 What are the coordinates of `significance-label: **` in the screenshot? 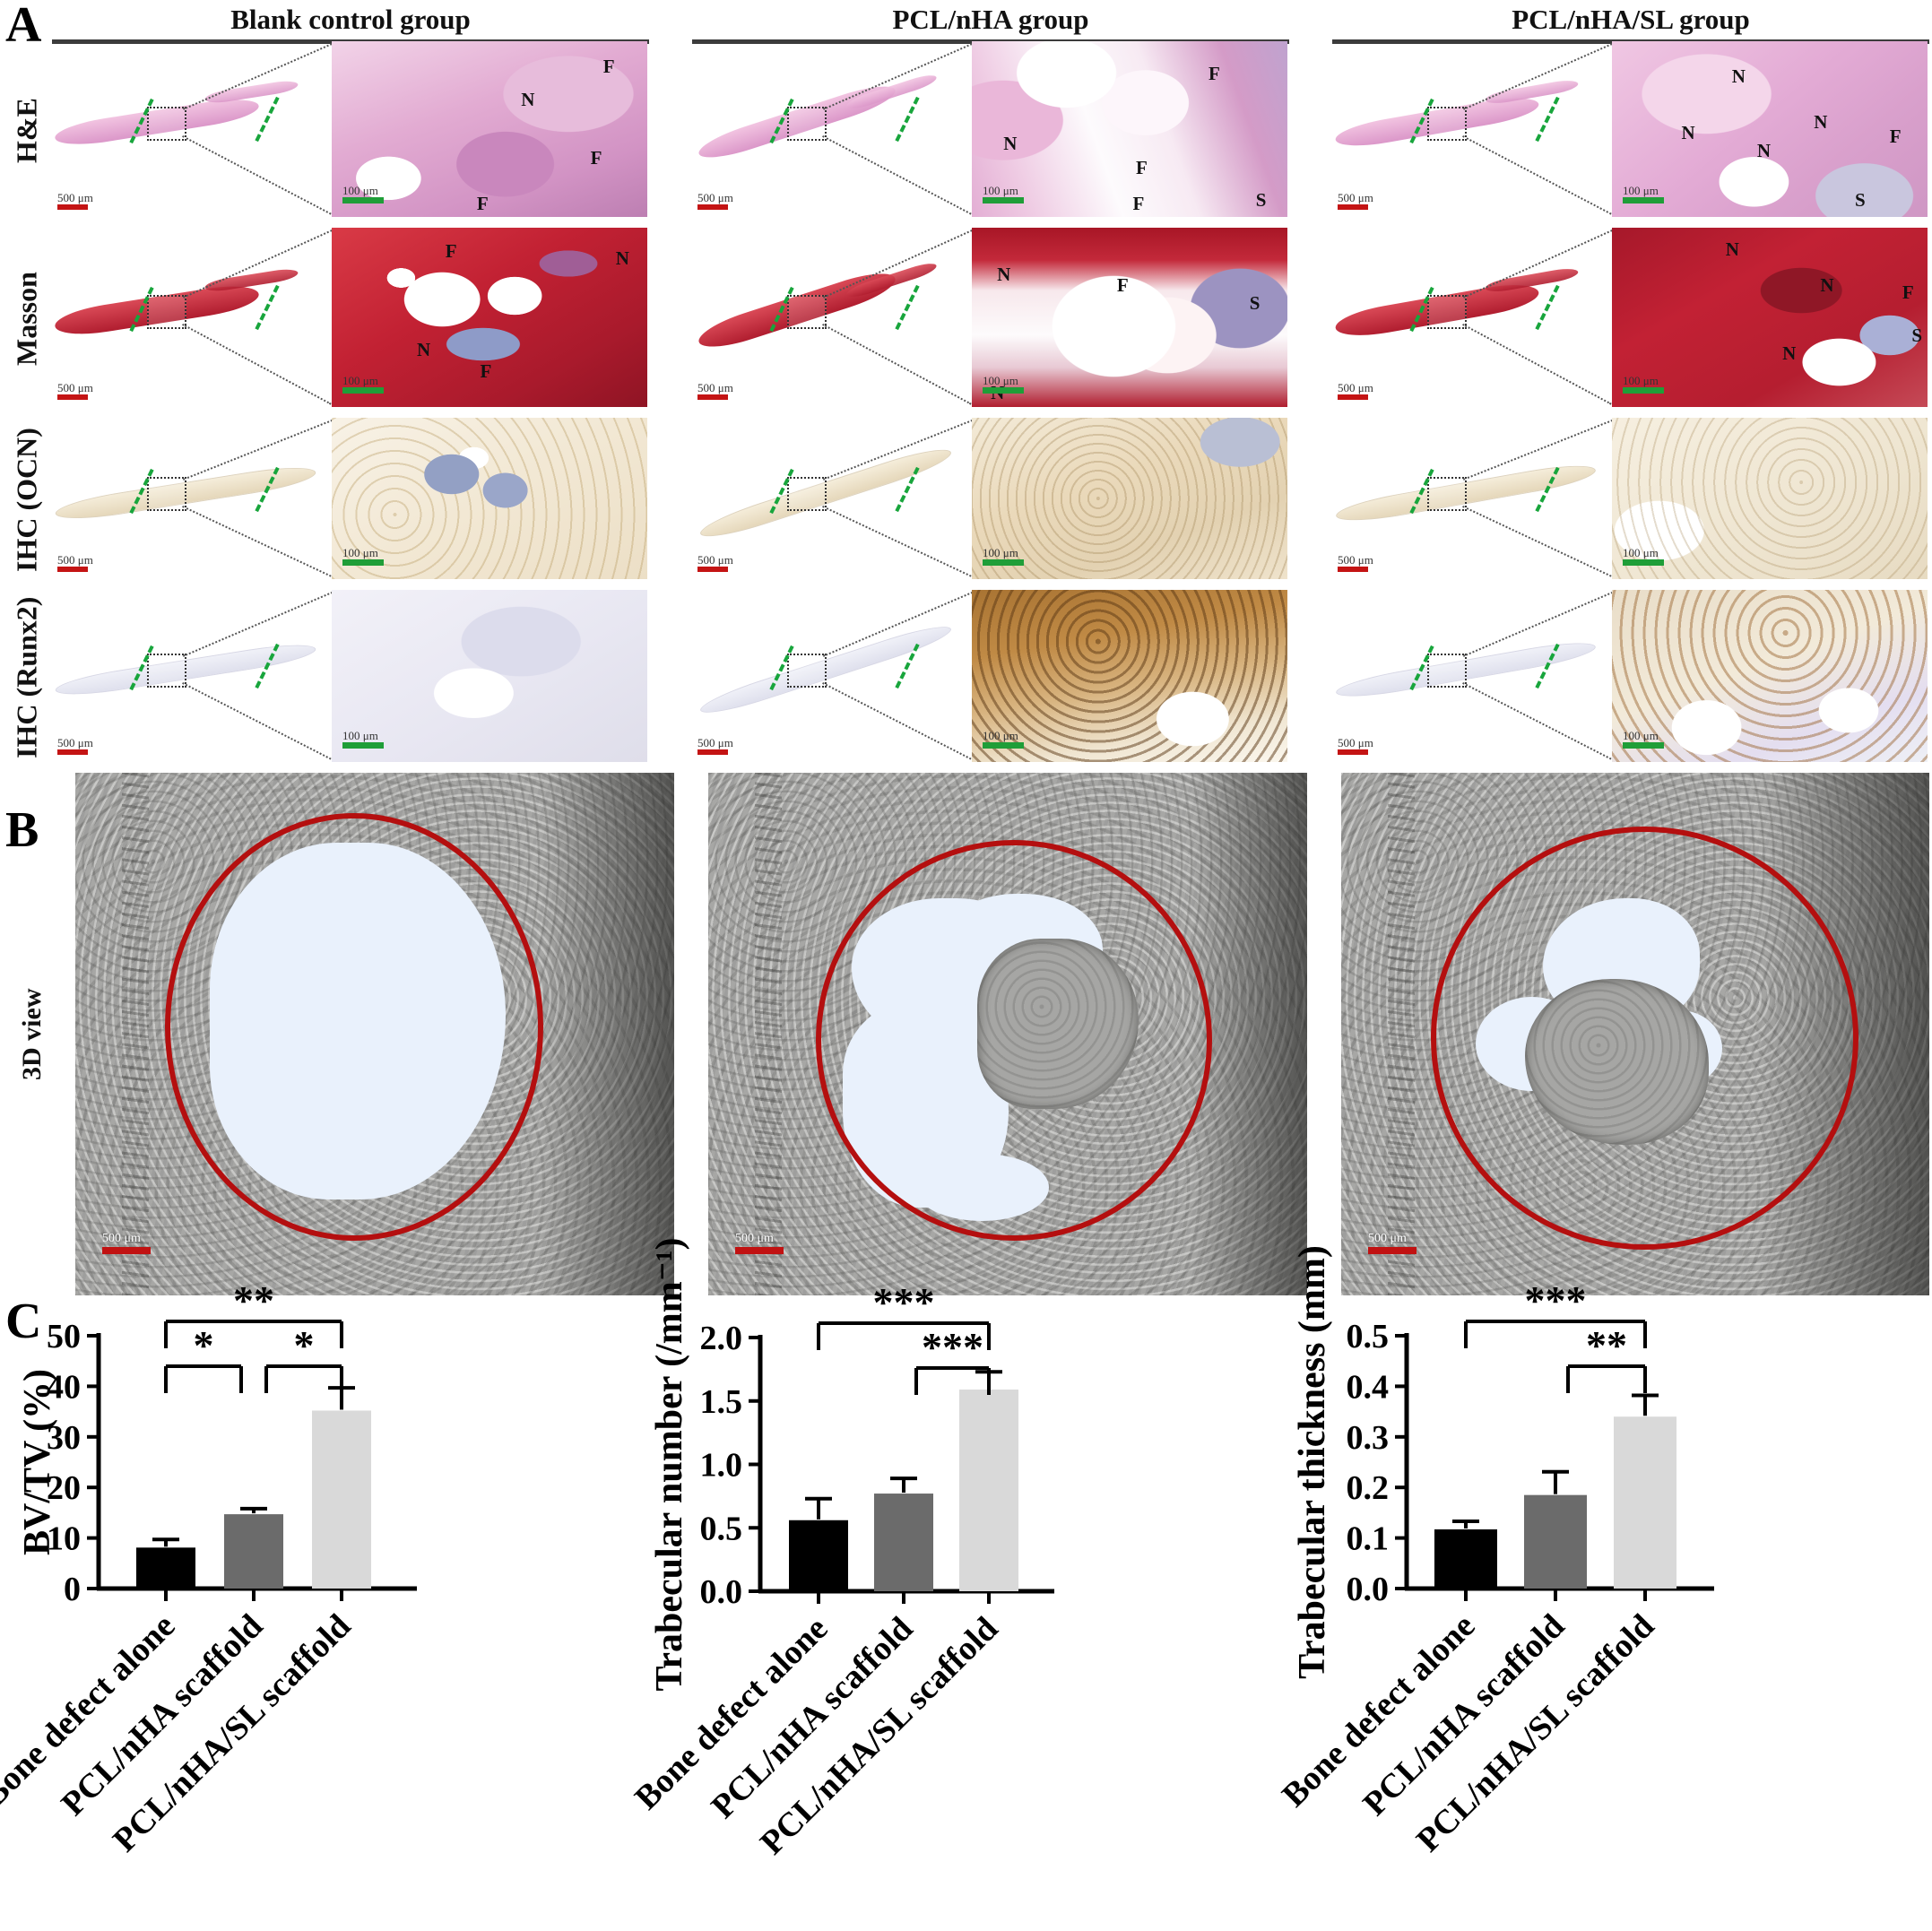 It's located at (1606, 1345).